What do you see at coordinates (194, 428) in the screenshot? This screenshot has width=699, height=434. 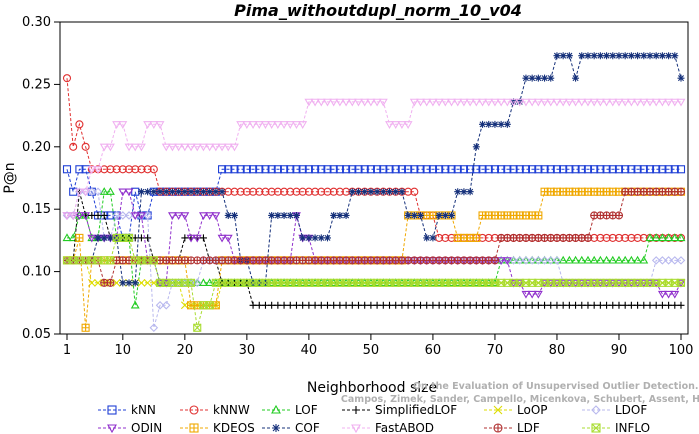 I see `legend-marker-KDEOS` at bounding box center [194, 428].